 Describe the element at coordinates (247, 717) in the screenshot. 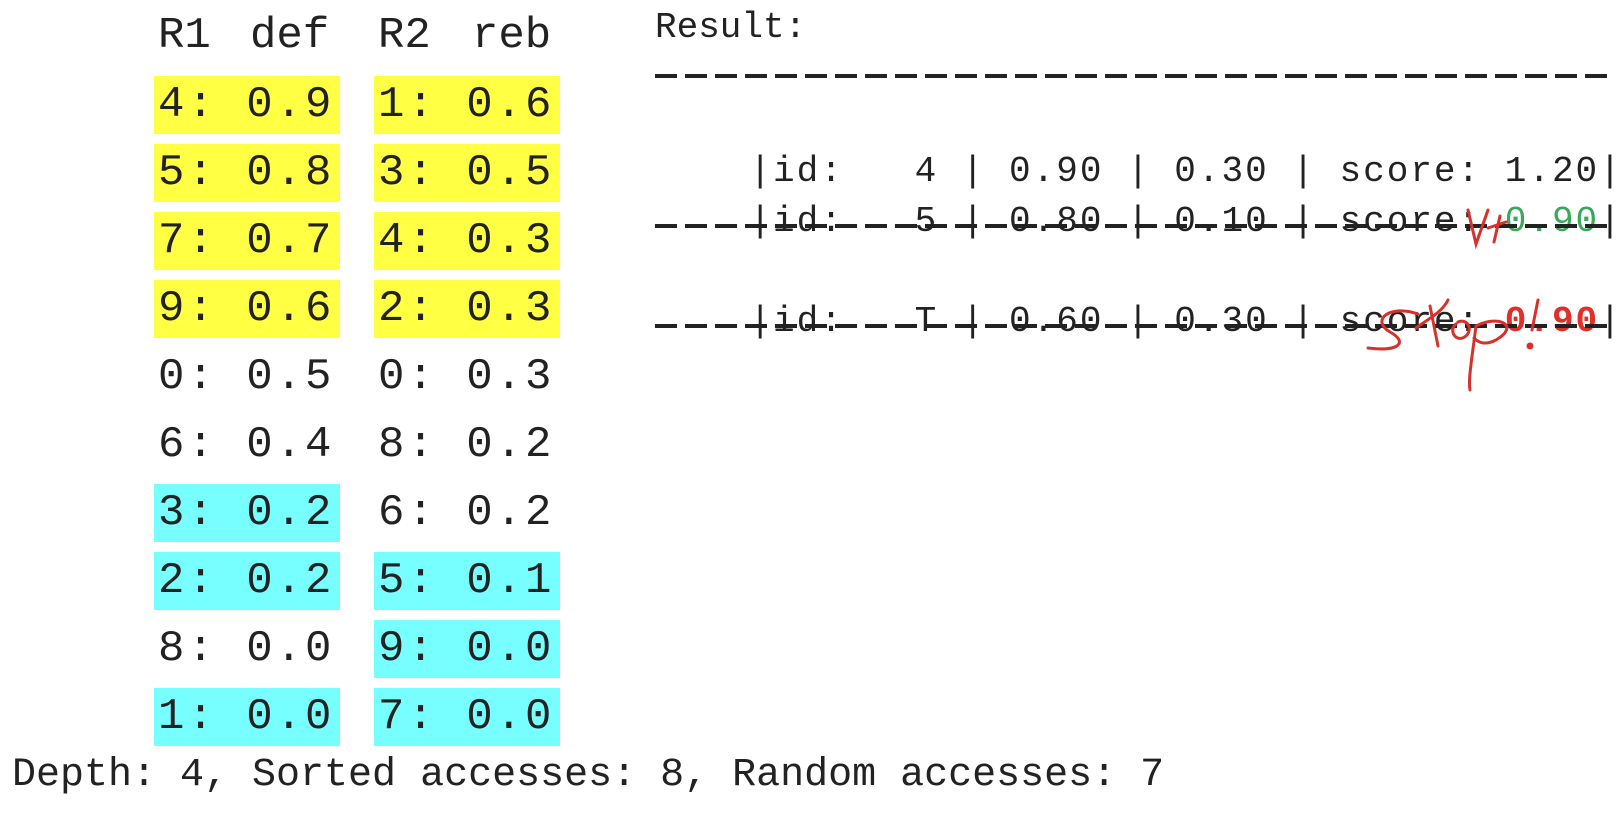

I see `r1-entry: 1: 0.0` at that location.